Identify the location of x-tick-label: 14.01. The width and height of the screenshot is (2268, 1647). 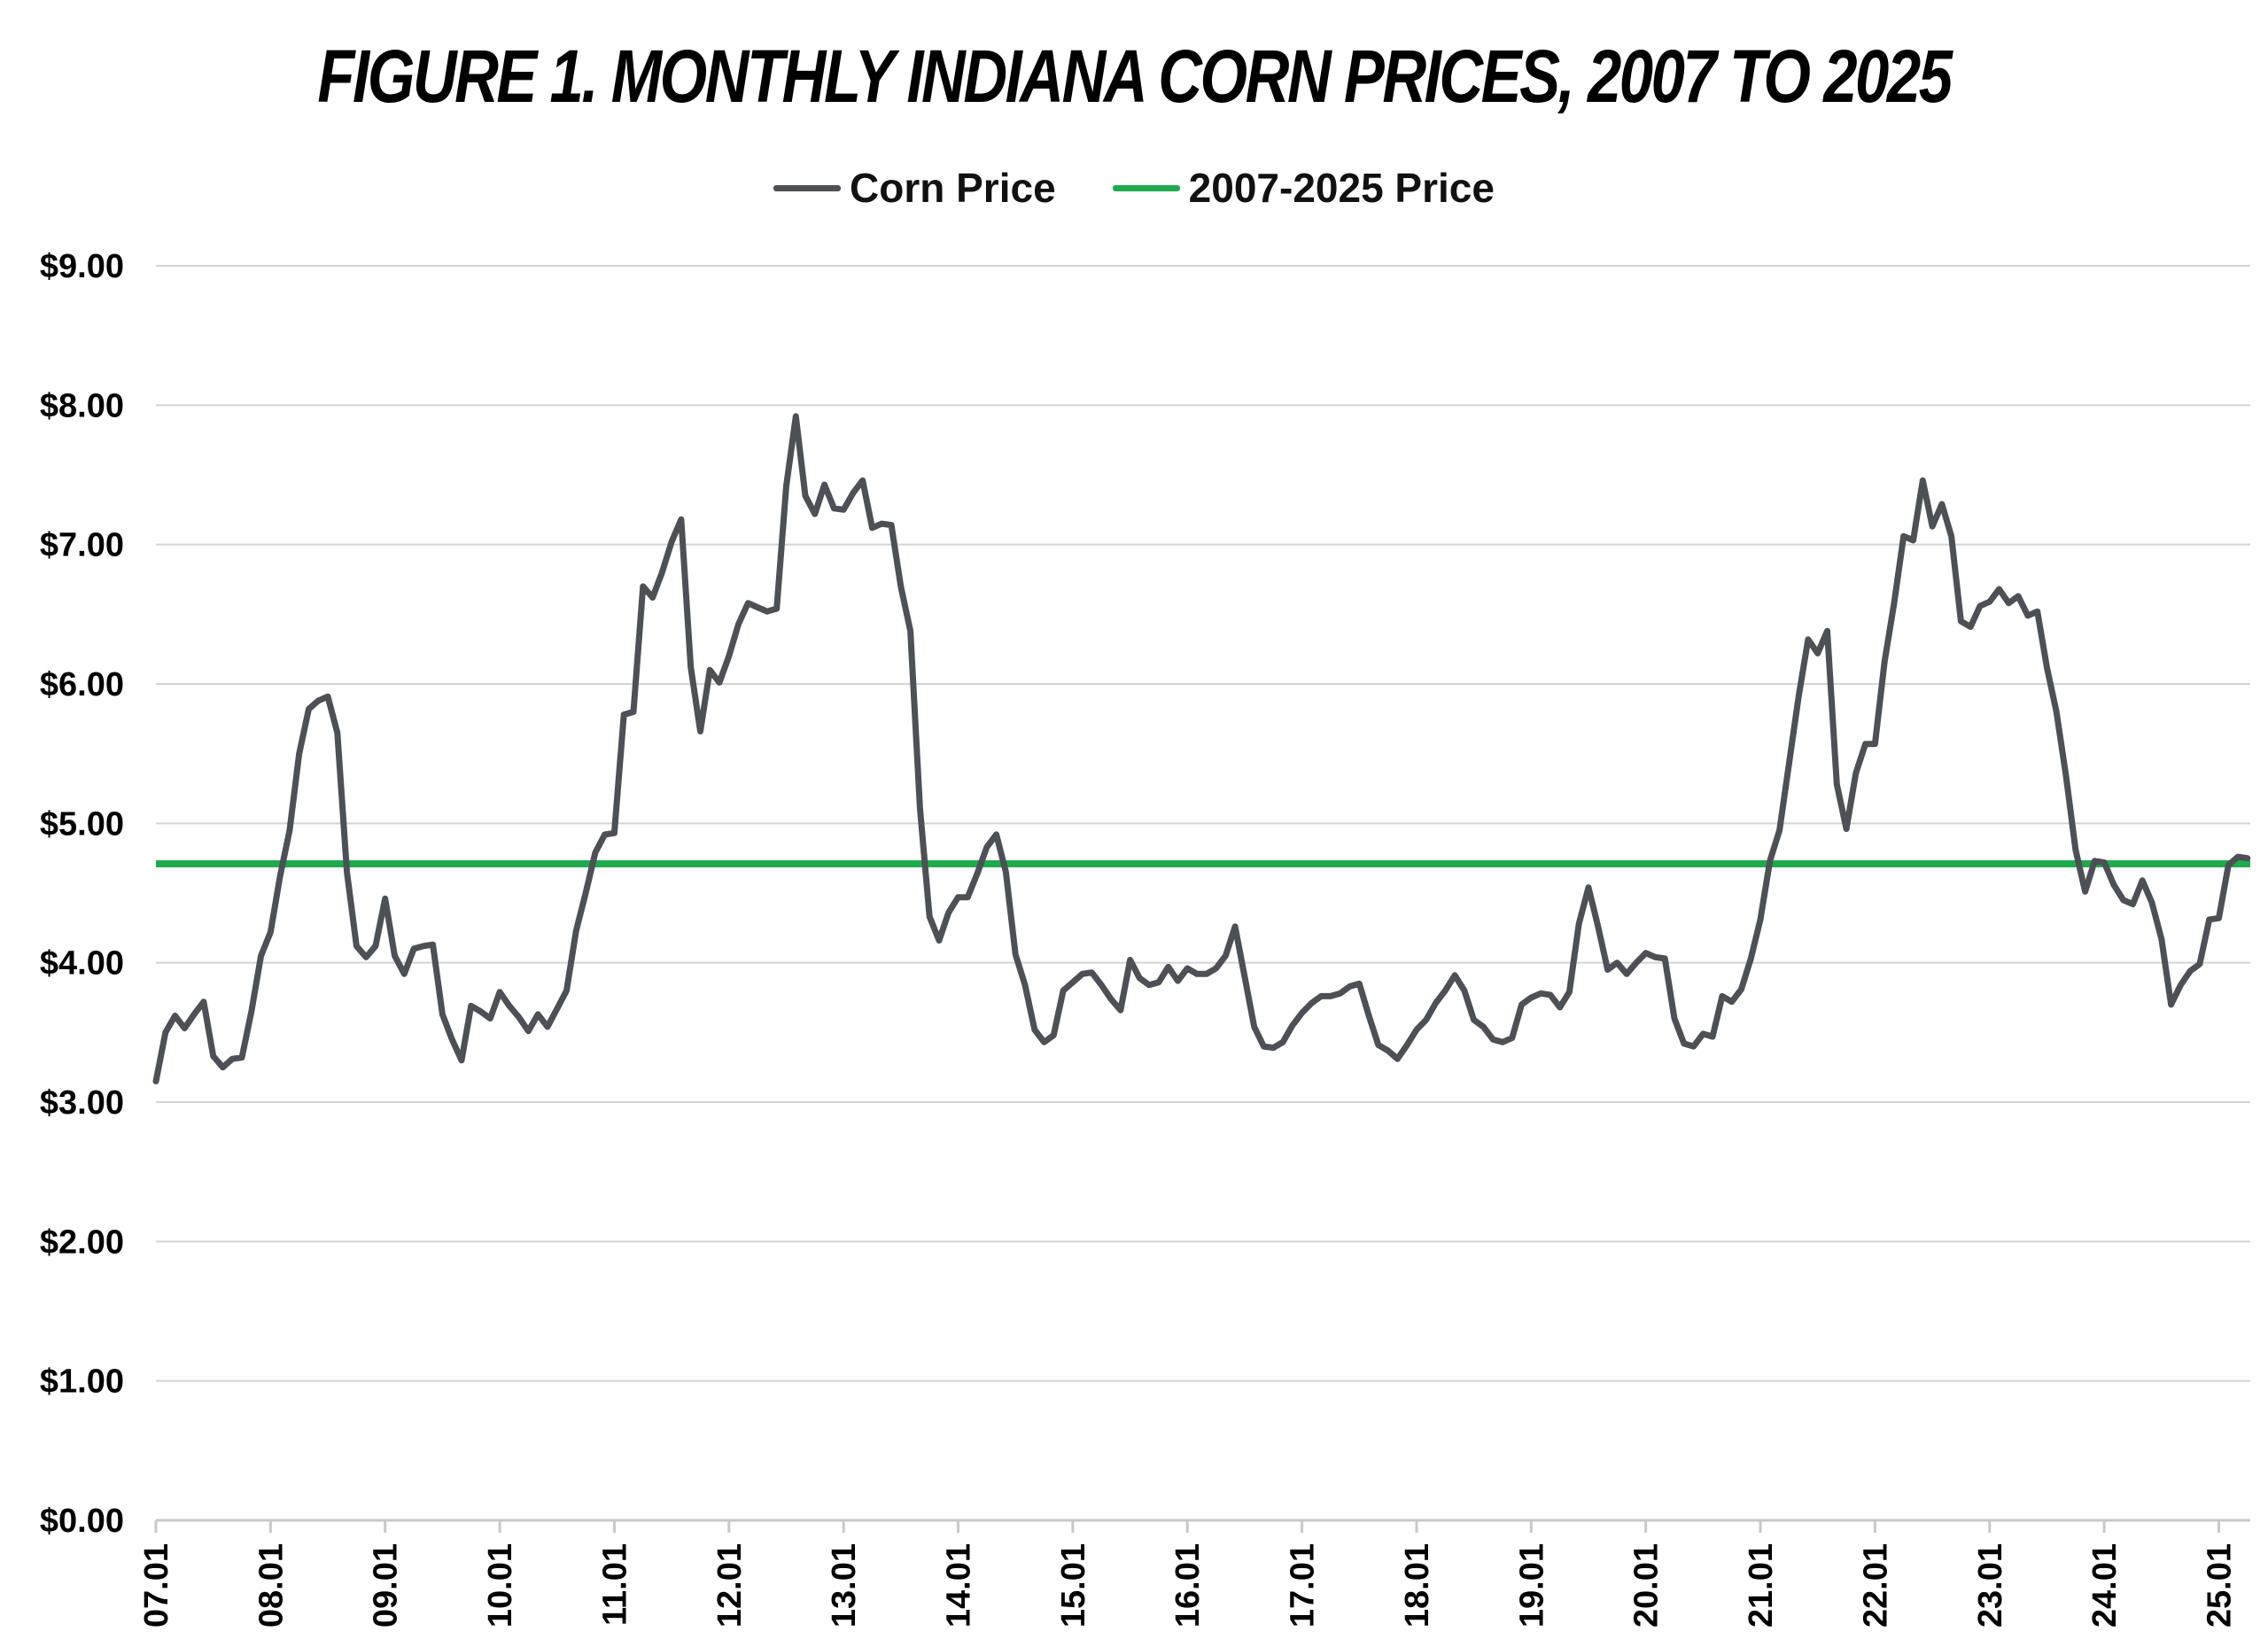
(960, 1585).